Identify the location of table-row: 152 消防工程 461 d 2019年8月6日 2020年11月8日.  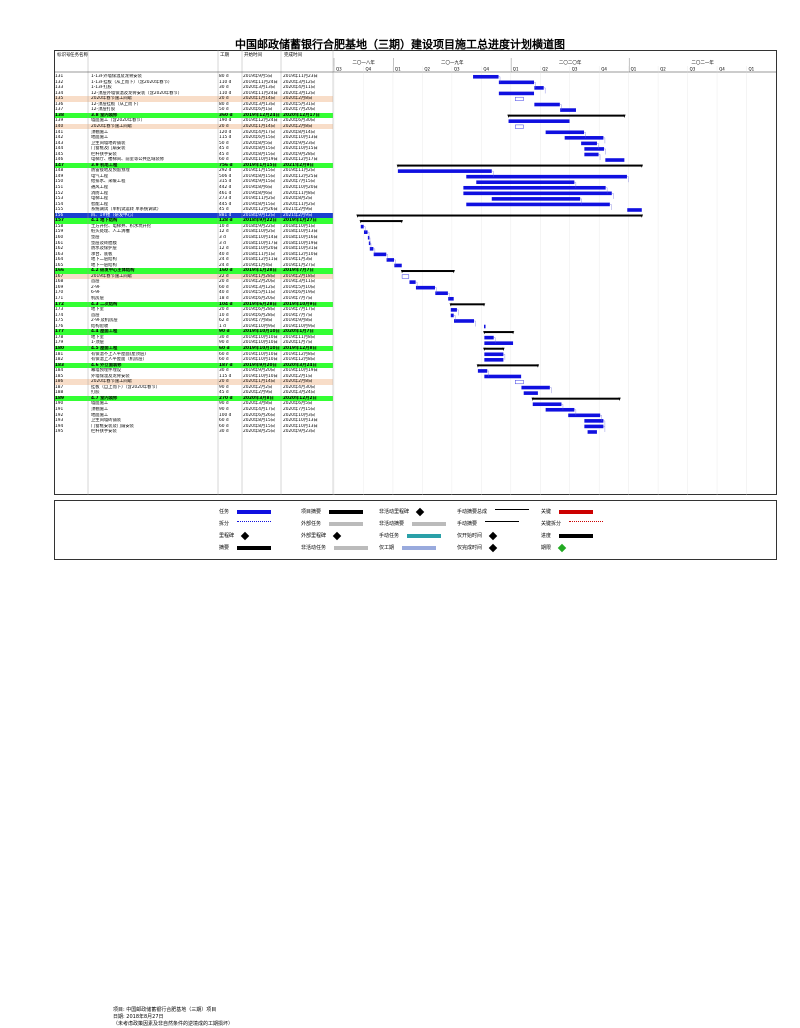
(194, 194).